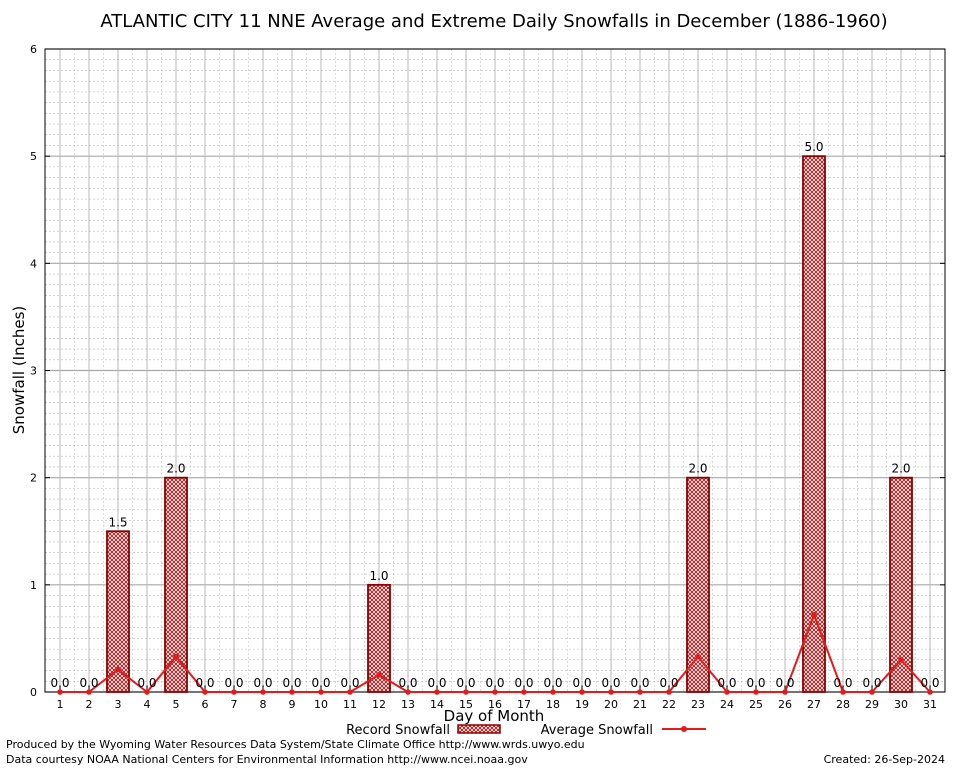 The width and height of the screenshot is (954, 768). I want to click on x-tick-label: 19, so click(582, 704).